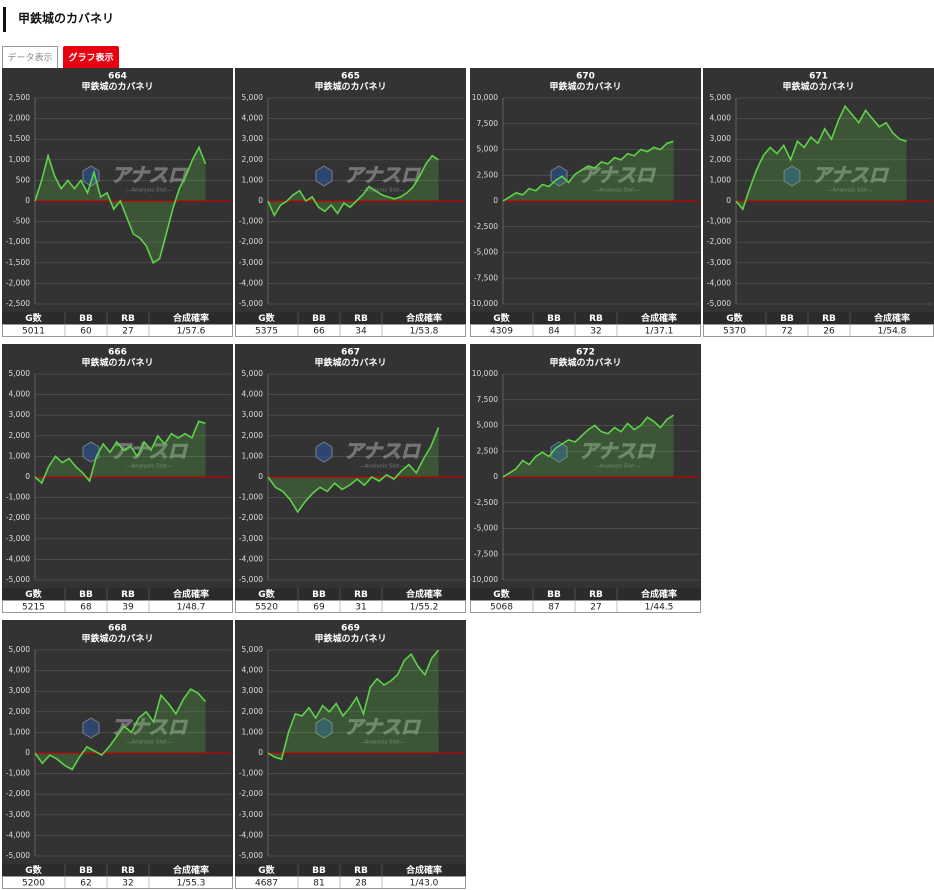 Image resolution: width=934 pixels, height=890 pixels. What do you see at coordinates (486, 277) in the screenshot?
I see `y-tick-label: -7,500` at bounding box center [486, 277].